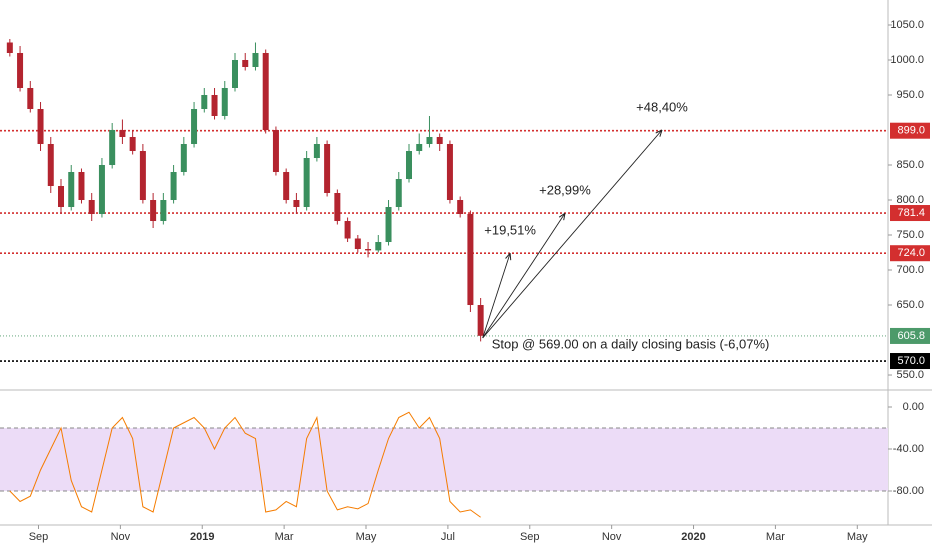 The image size is (932, 550). I want to click on y-tick-label: 650.0, so click(910, 305).